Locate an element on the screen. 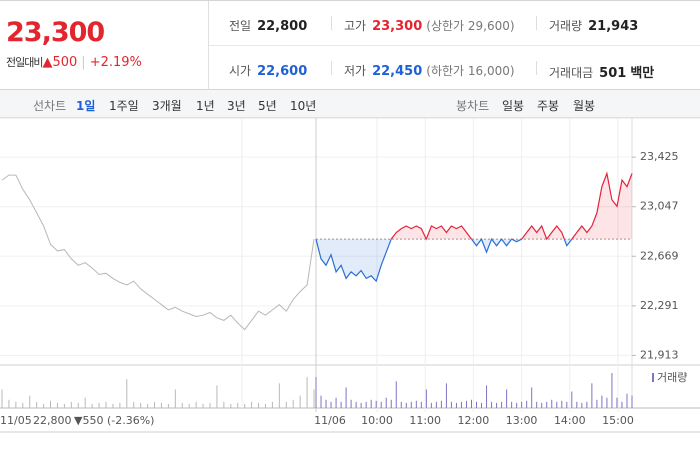  stat: 전일 22,800 is located at coordinates (268, 25).